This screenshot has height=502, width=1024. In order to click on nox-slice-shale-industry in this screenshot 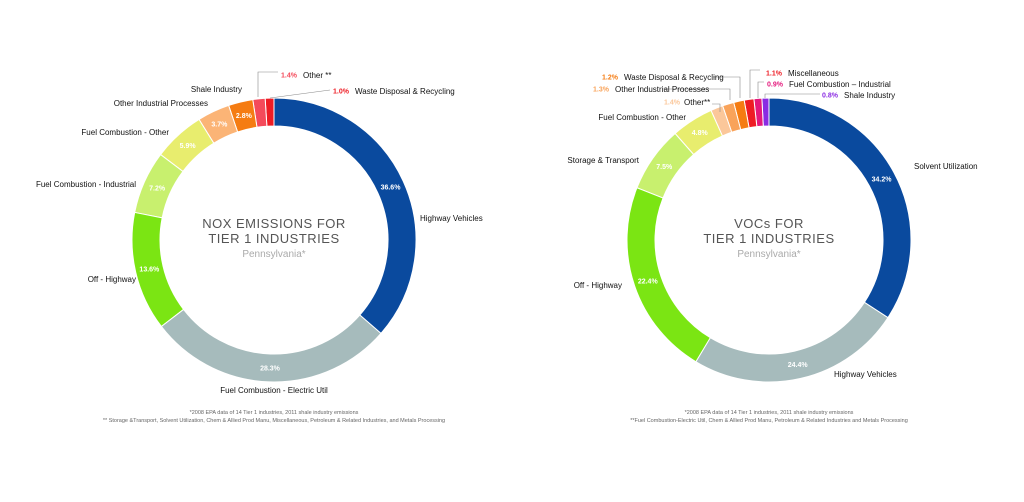, I will do `click(243, 116)`.